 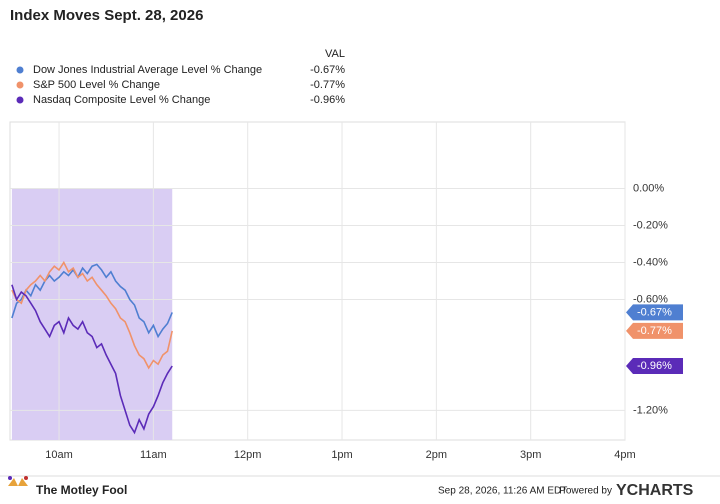 What do you see at coordinates (341, 455) in the screenshot?
I see `x-tick-label: 1pm` at bounding box center [341, 455].